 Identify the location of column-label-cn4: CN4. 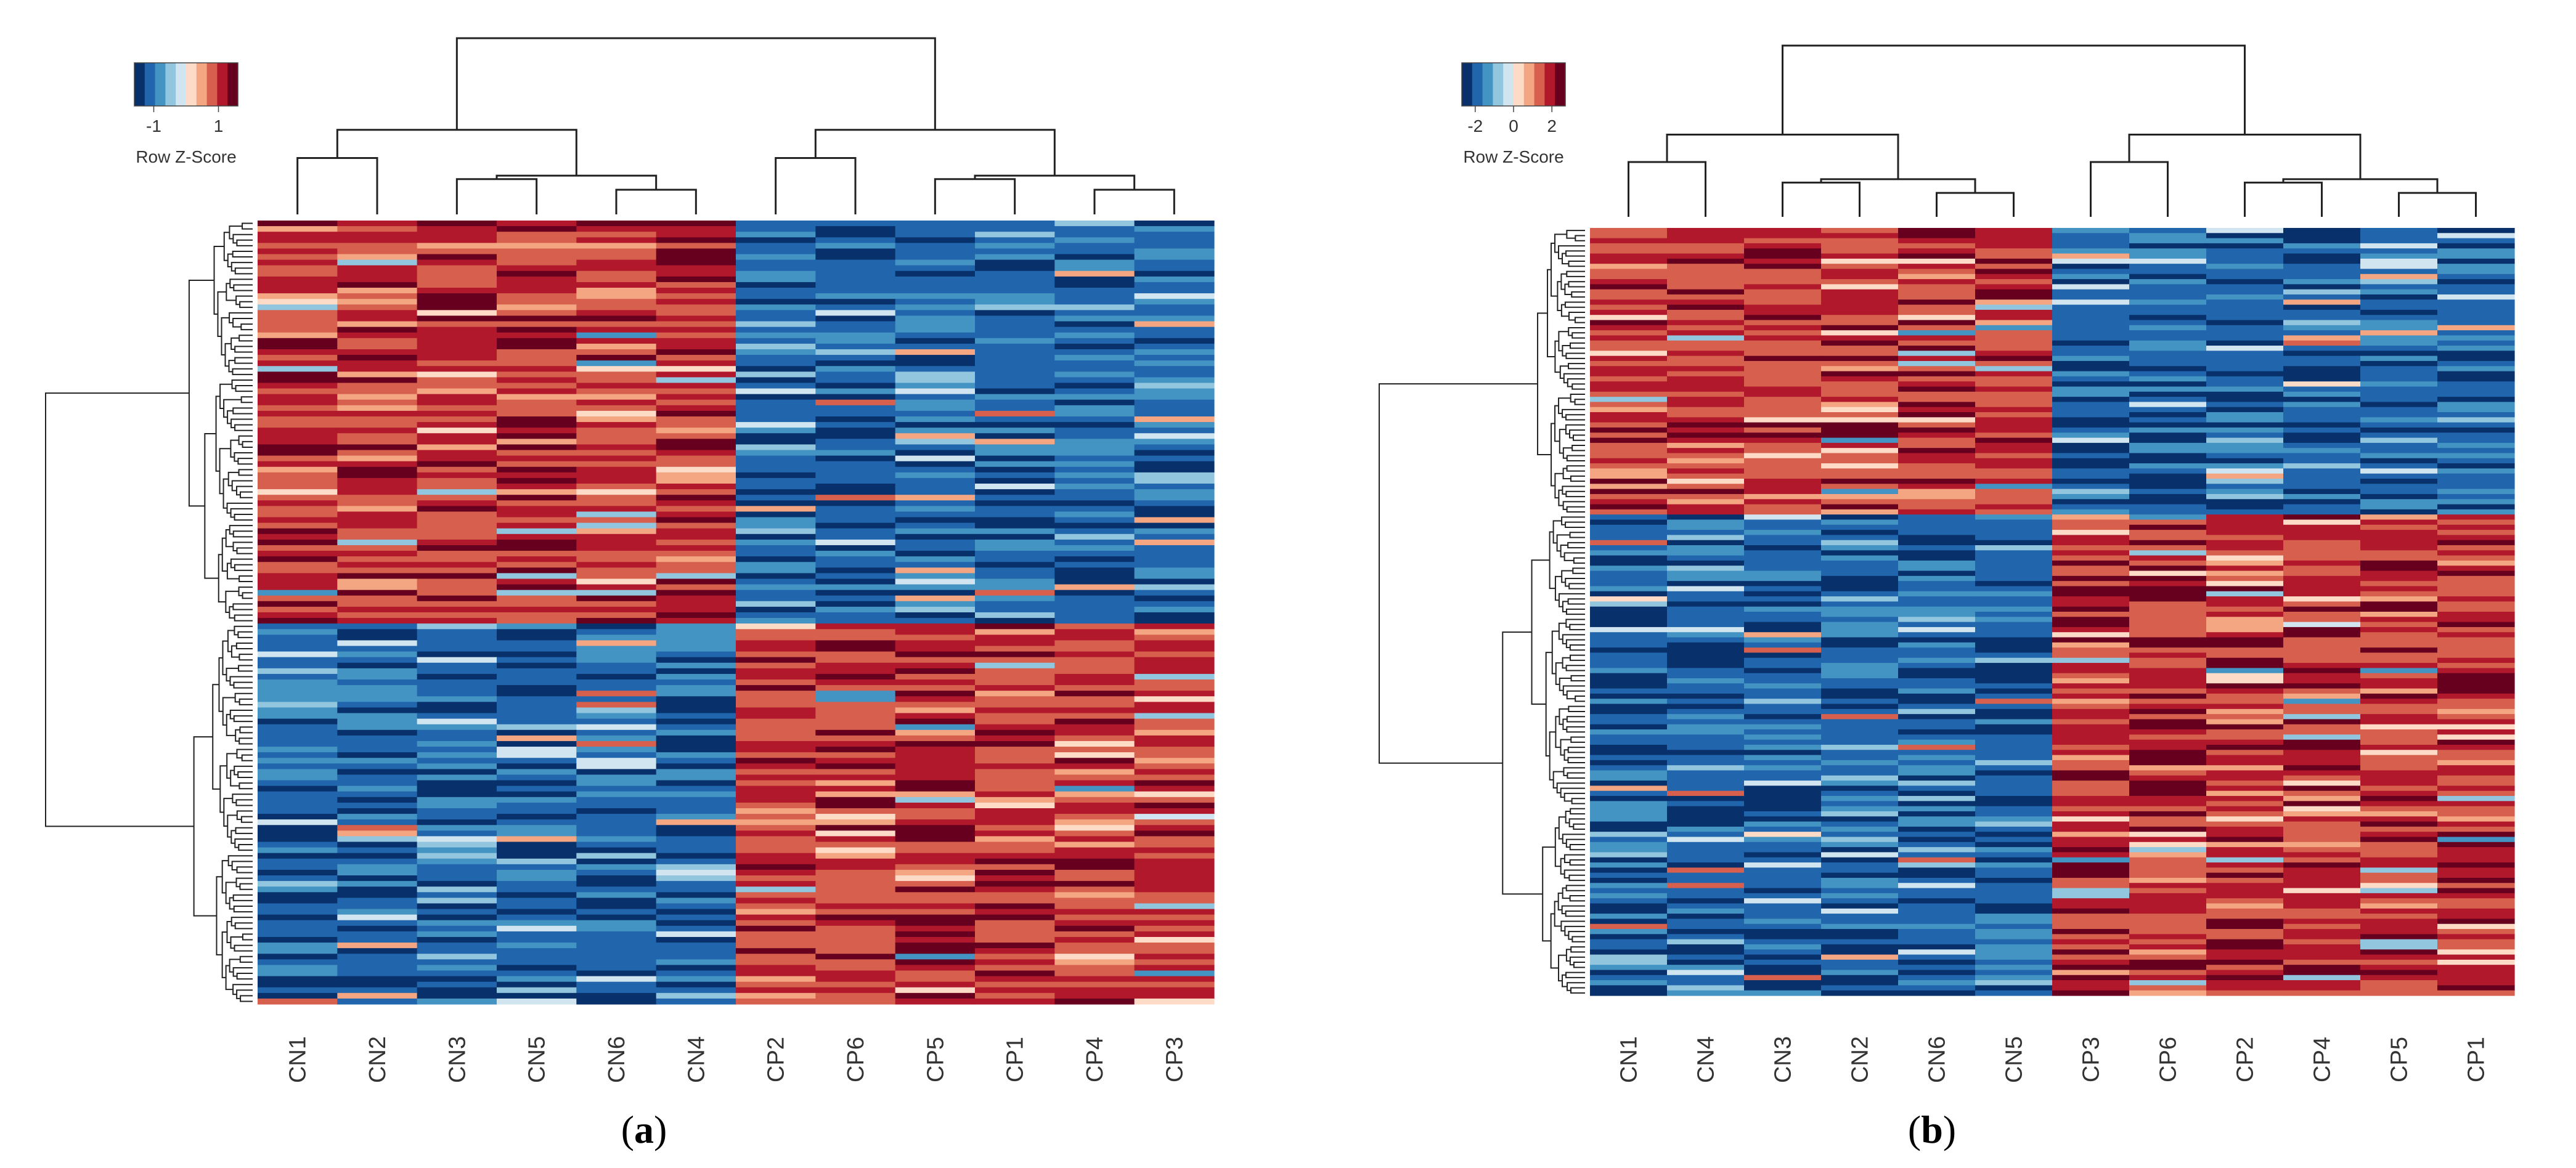
(1707, 1059).